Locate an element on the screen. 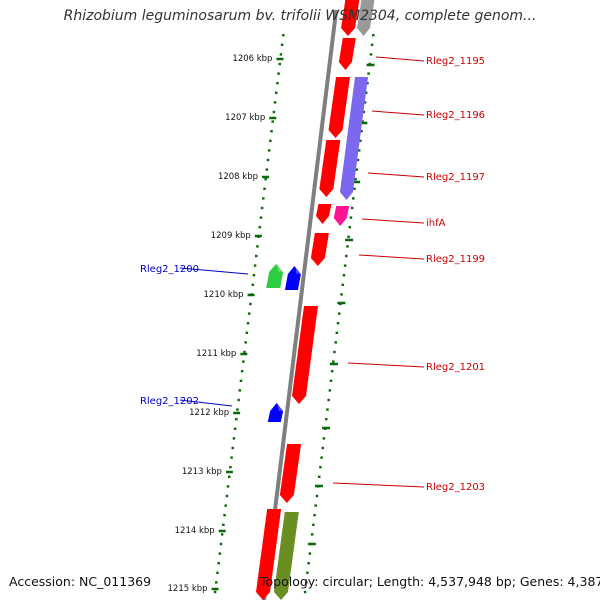  gene-label-rleg2-1202: Rleg2_1202 is located at coordinates (169, 401).